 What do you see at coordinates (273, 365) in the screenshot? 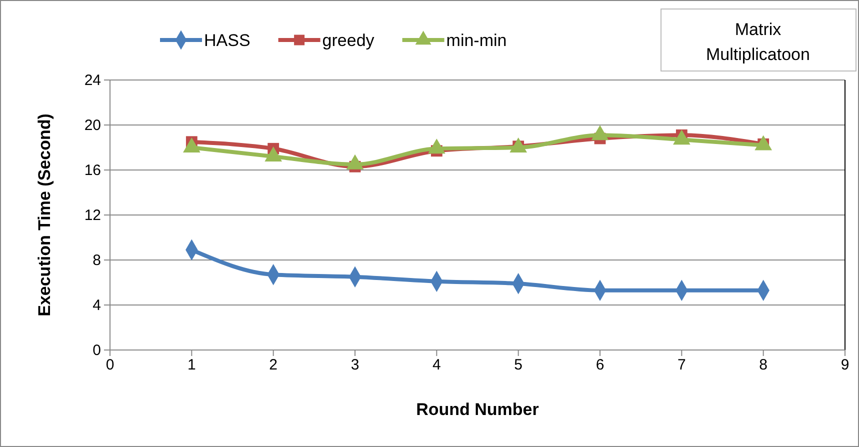
I see `x-tick-label: 2` at bounding box center [273, 365].